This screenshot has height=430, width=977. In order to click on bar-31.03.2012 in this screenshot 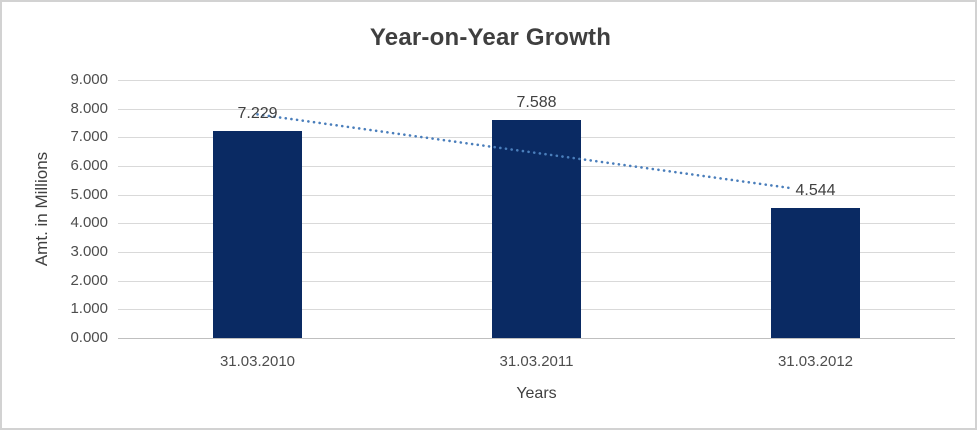, I will do `click(815, 272)`.